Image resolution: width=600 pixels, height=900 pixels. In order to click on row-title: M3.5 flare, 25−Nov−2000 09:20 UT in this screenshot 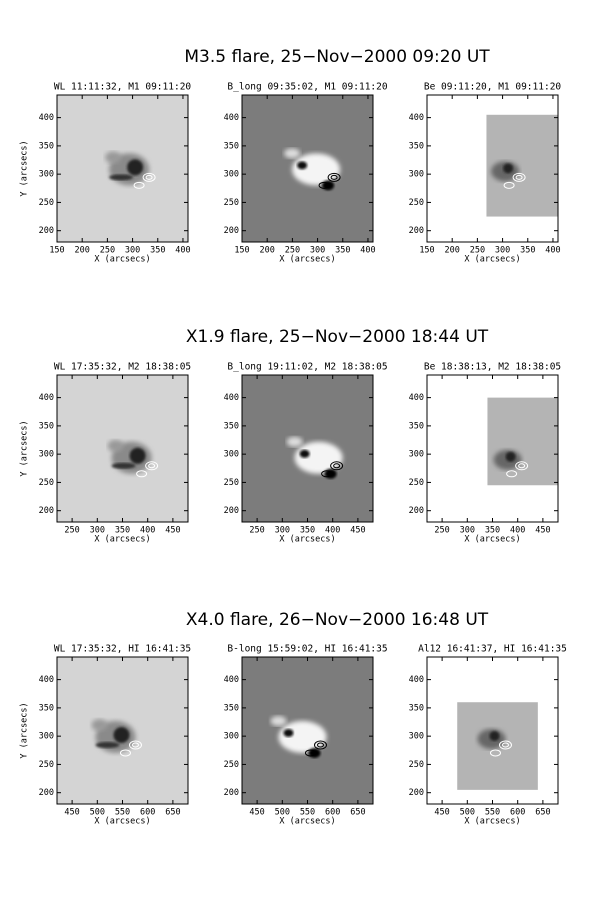, I will do `click(337, 57)`.